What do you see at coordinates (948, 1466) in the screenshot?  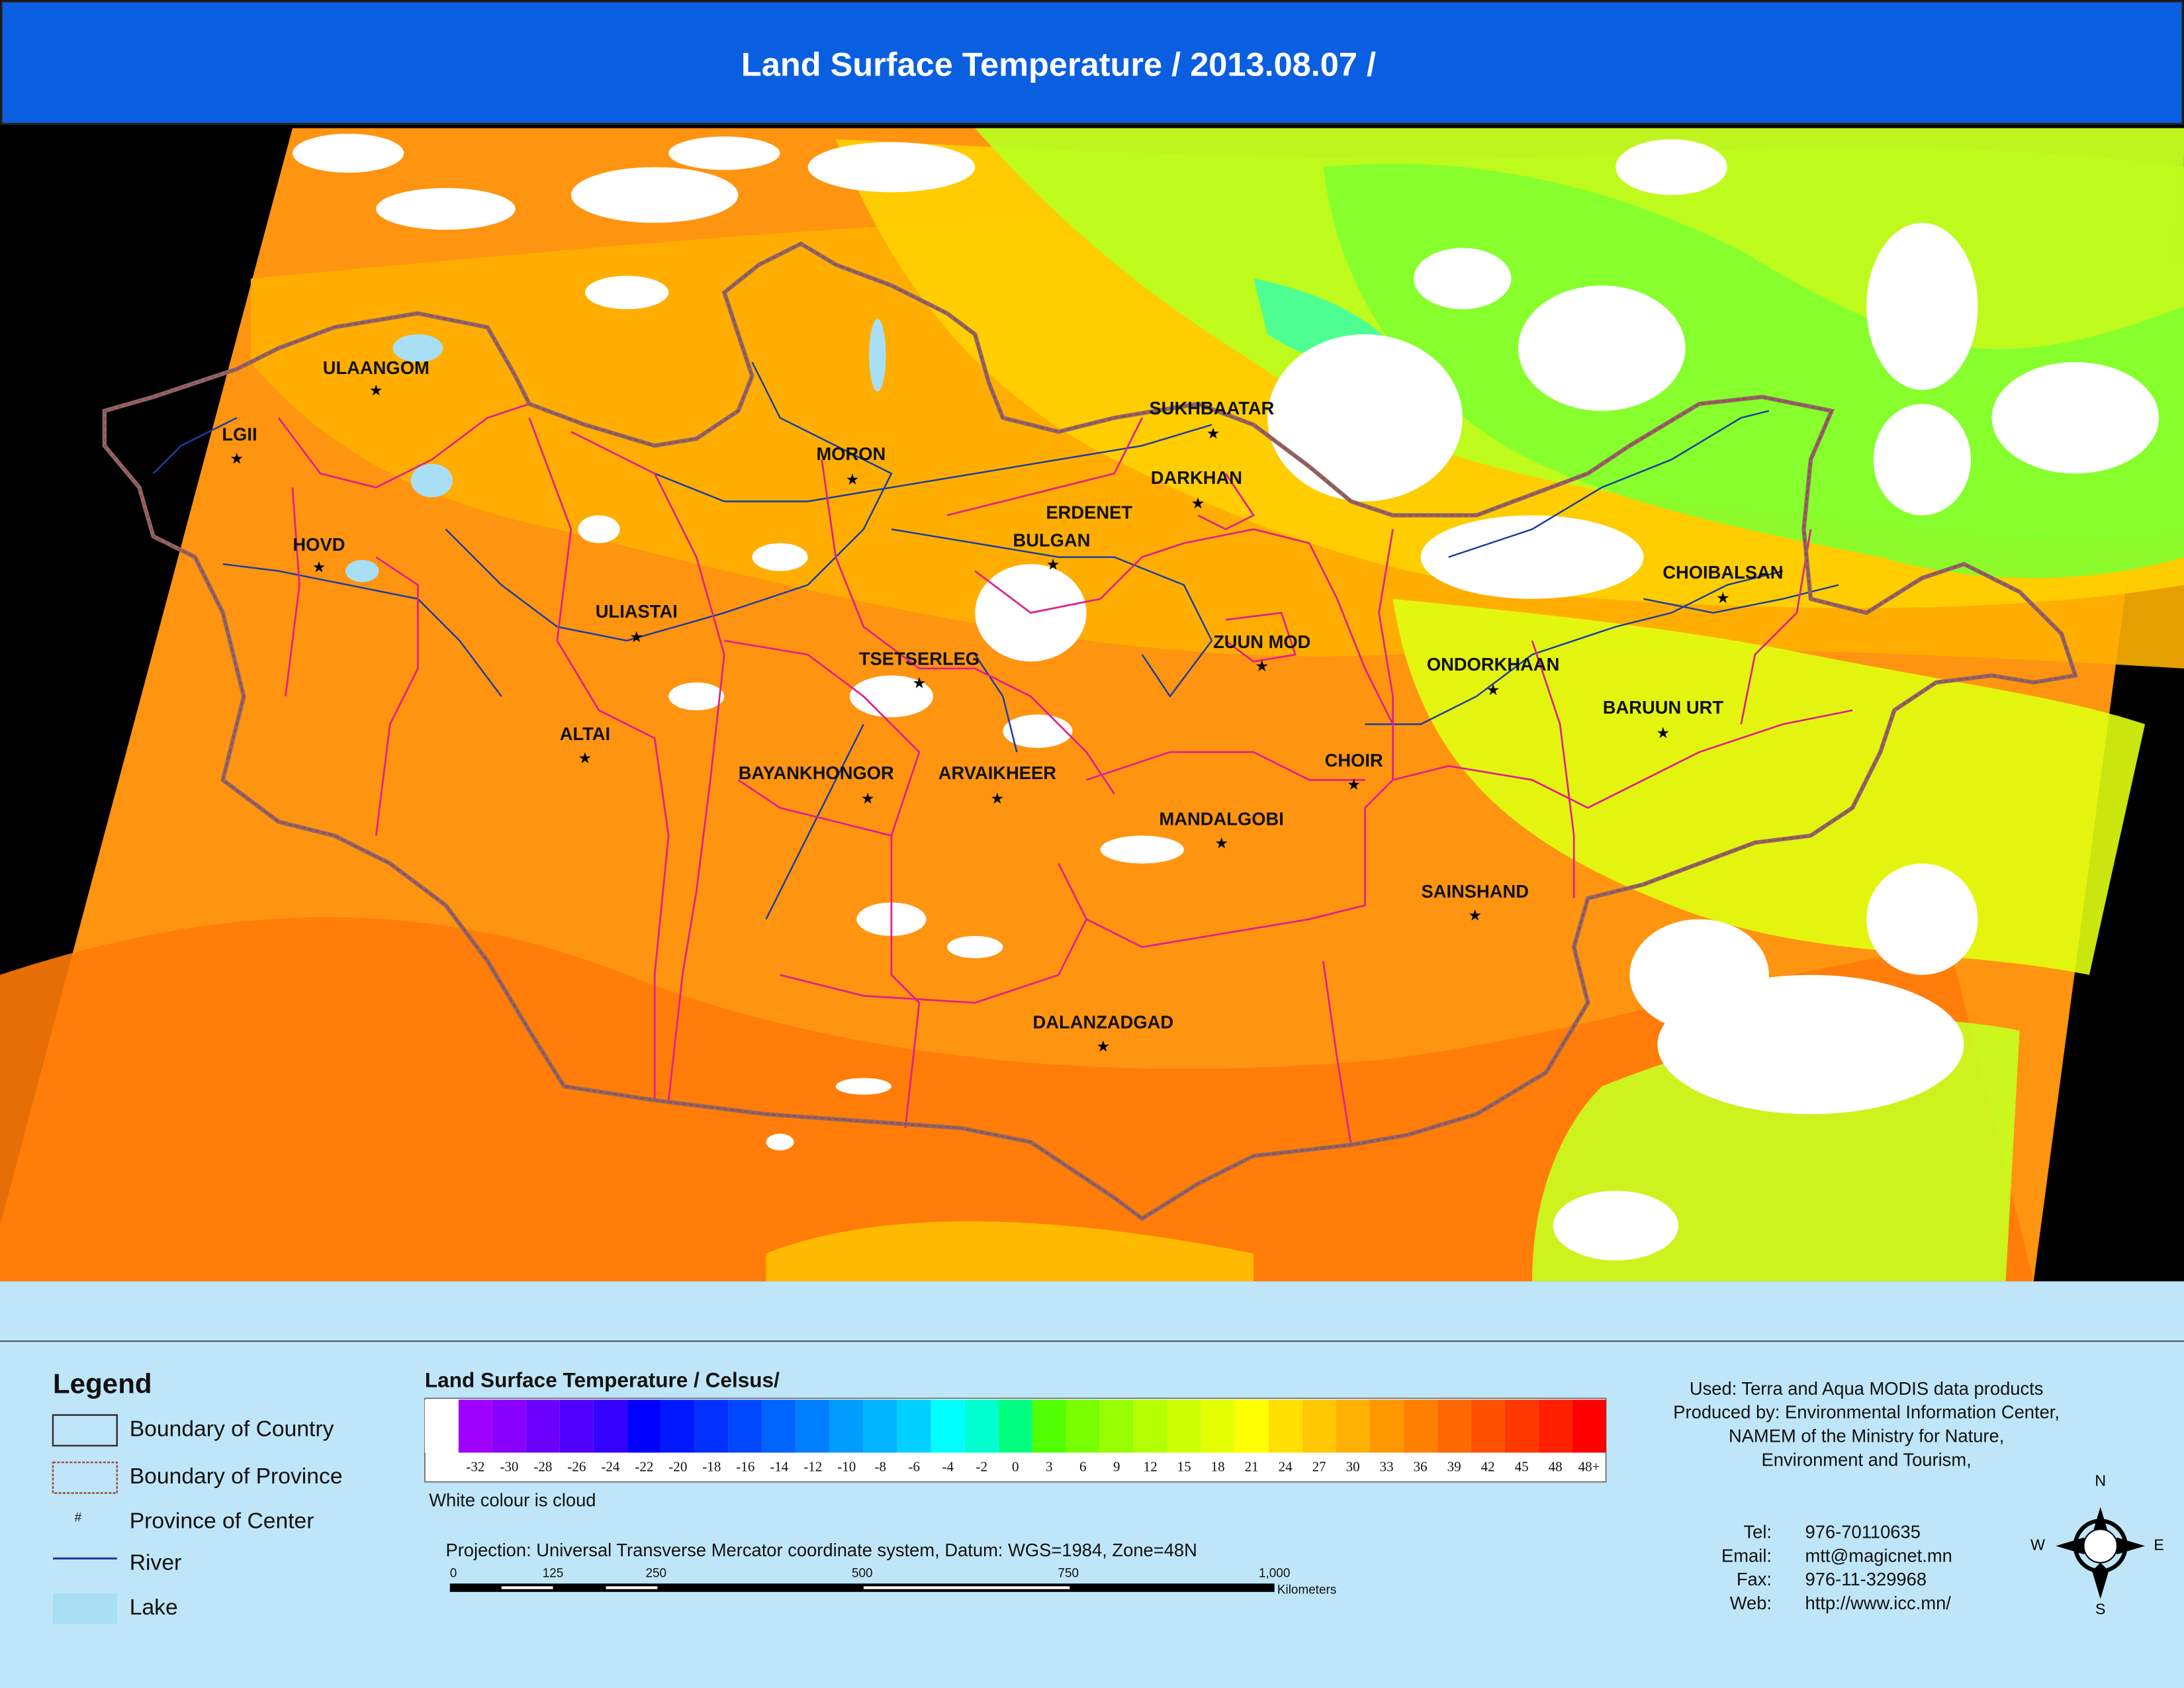 I see `colorbar-label: -4` at bounding box center [948, 1466].